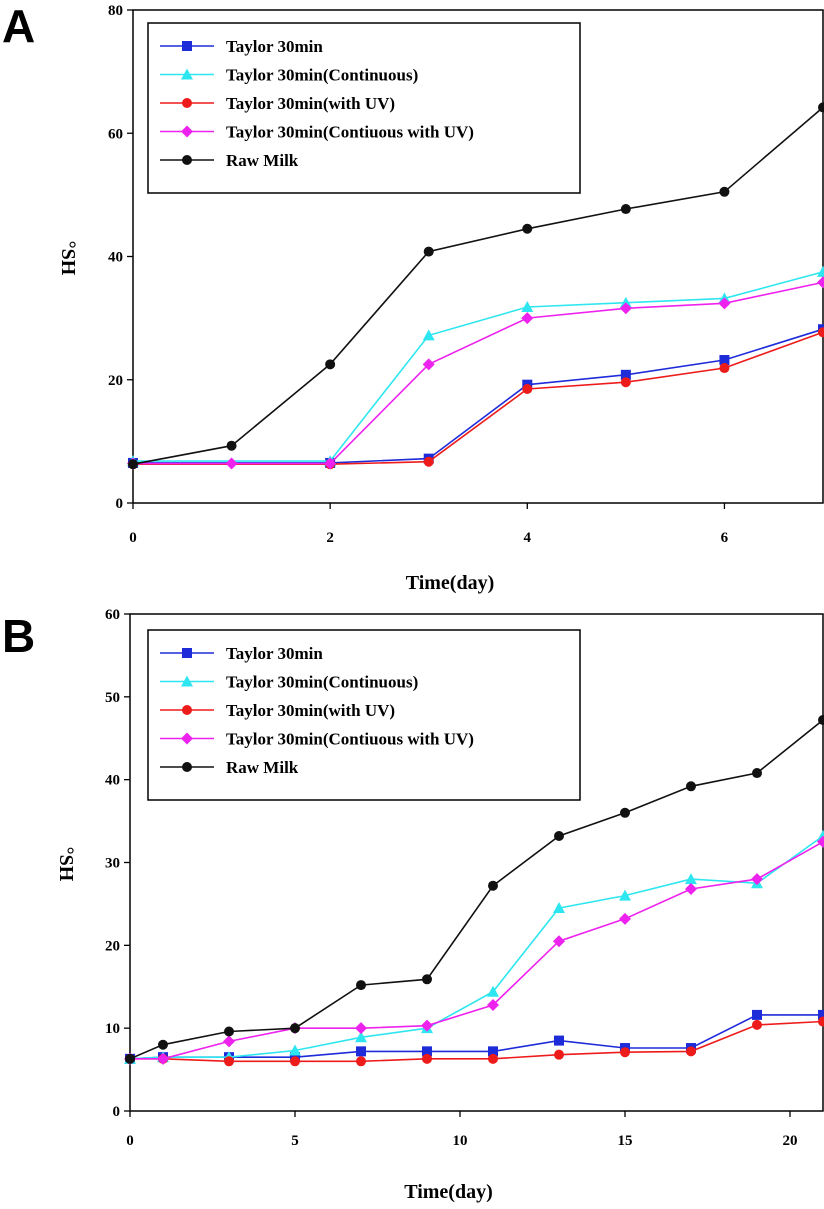 The image size is (824, 1209). What do you see at coordinates (725, 538) in the screenshot?
I see `x-tick-label: 6` at bounding box center [725, 538].